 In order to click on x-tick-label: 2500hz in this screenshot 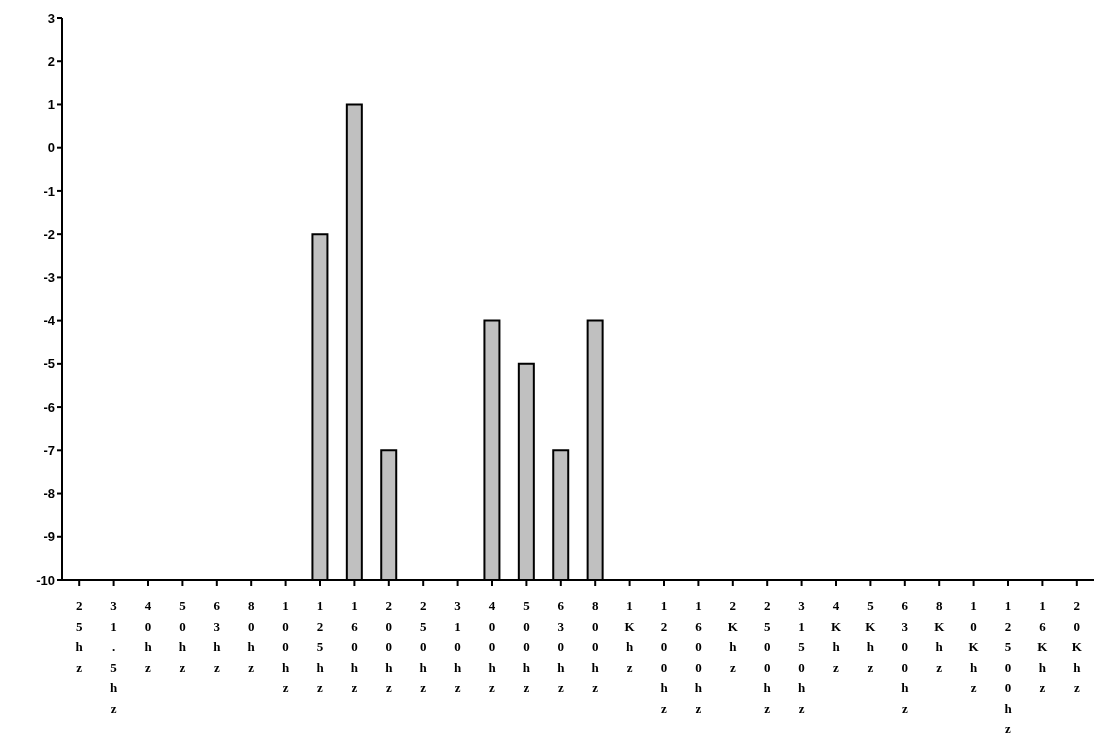, I will do `click(767, 657)`.